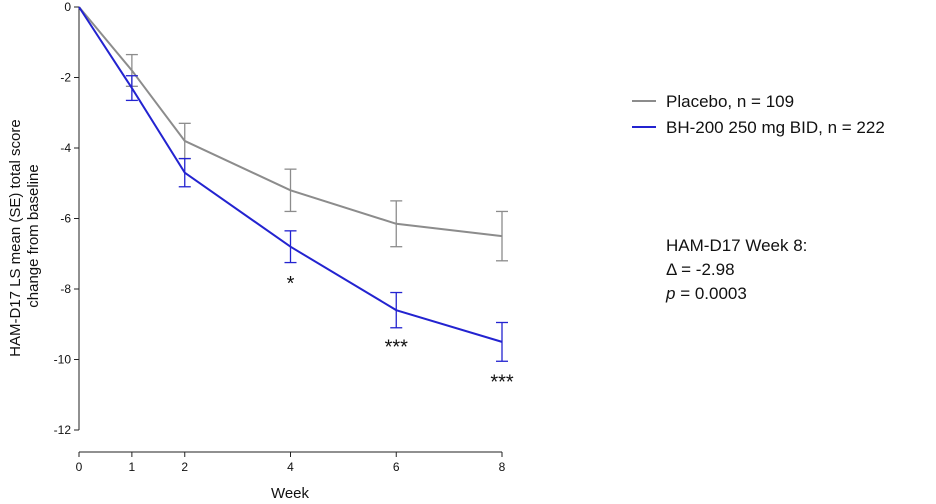 The height and width of the screenshot is (504, 936). I want to click on x-tick-label: 0, so click(79, 467).